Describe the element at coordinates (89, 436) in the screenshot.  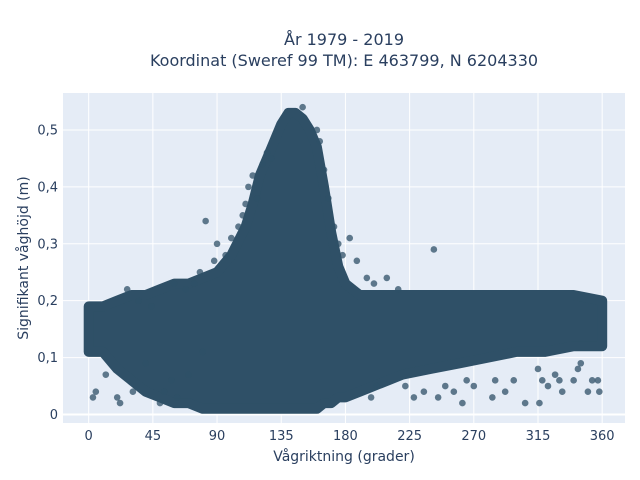
I see `x-tick-label: 0` at that location.